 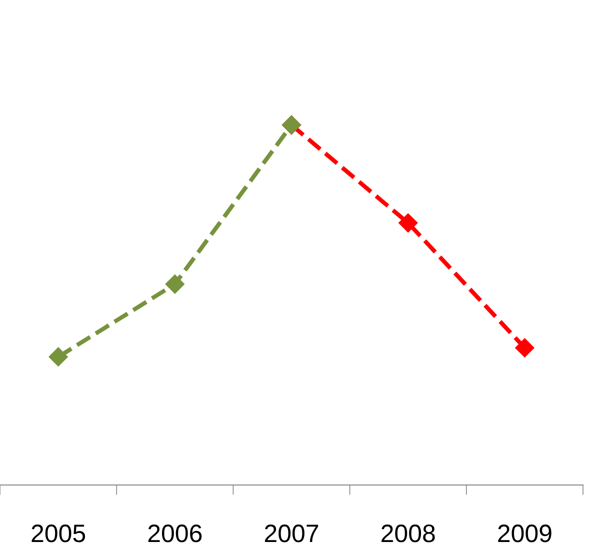 I want to click on x-tick-label: 2009, so click(x=525, y=533).